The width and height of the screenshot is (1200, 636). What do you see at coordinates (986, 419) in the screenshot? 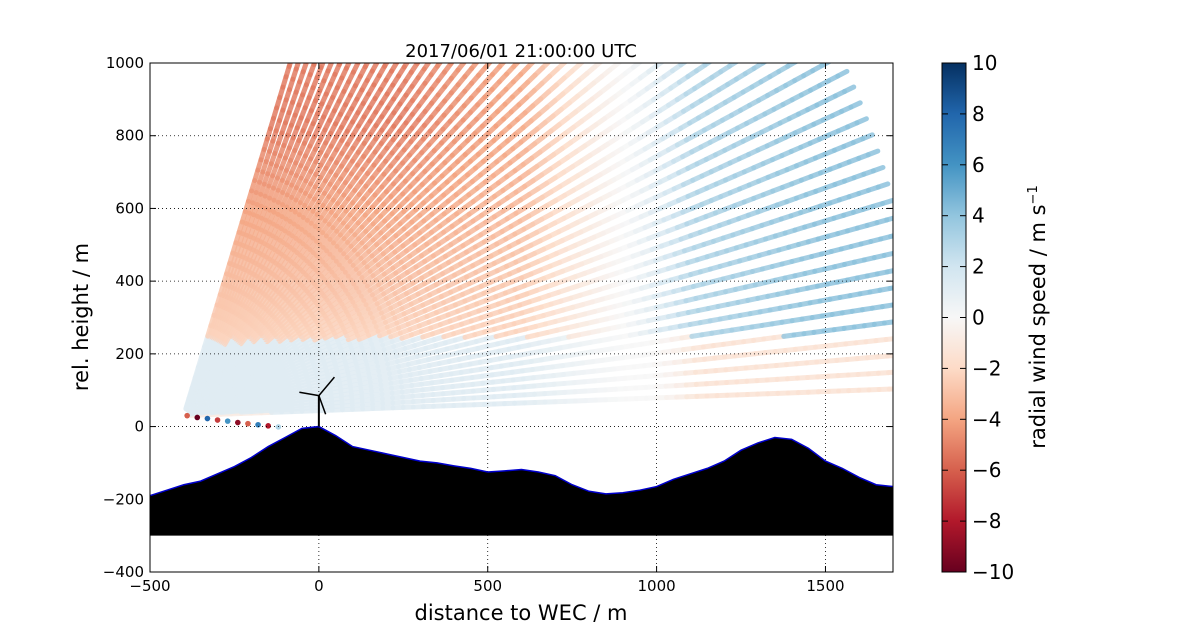
I see `colorbar-tick-label: −4` at bounding box center [986, 419].